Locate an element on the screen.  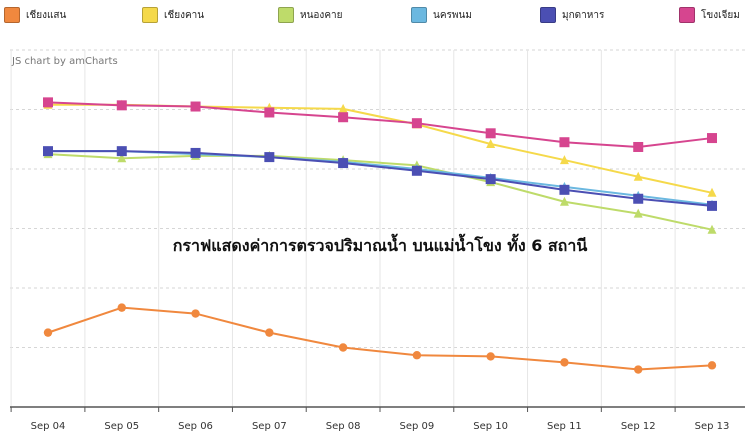
legend-label: หนองคาย is located at coordinates (321, 15).